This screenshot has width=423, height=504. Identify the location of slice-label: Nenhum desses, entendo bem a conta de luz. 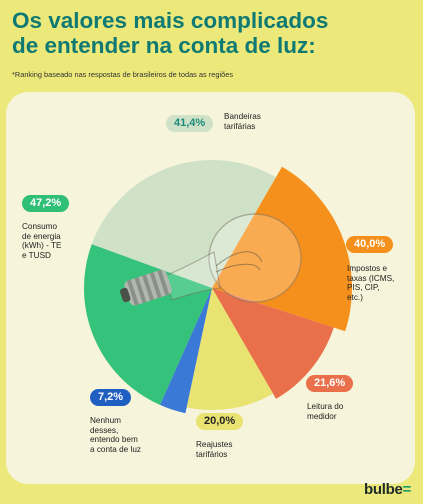
(115, 435).